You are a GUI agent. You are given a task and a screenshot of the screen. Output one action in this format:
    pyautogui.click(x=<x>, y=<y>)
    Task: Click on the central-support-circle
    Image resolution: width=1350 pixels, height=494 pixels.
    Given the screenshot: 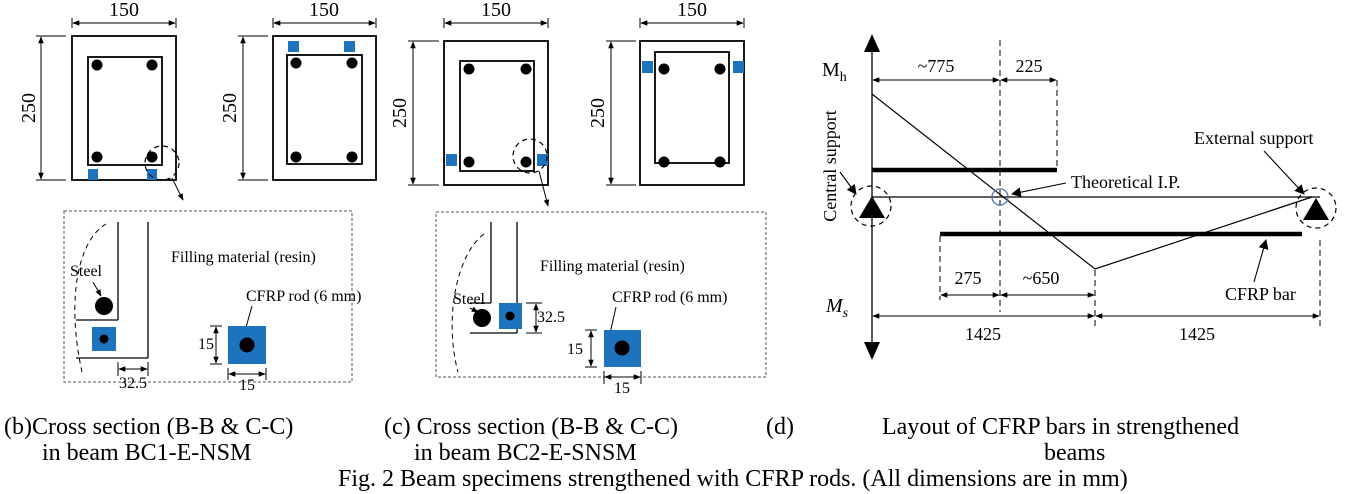 What is the action you would take?
    pyautogui.click(x=871, y=206)
    